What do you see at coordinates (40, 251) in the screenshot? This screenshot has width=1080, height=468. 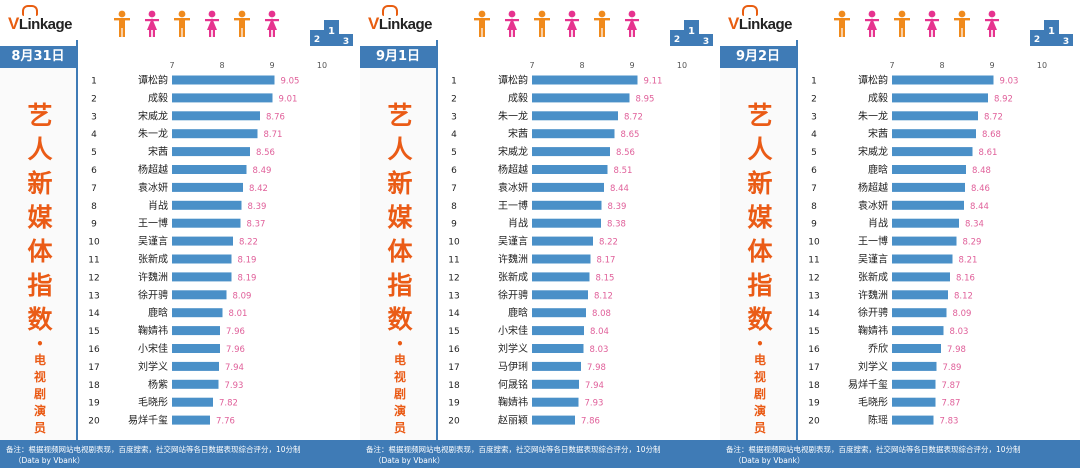 I see `title-char: 体` at bounding box center [40, 251].